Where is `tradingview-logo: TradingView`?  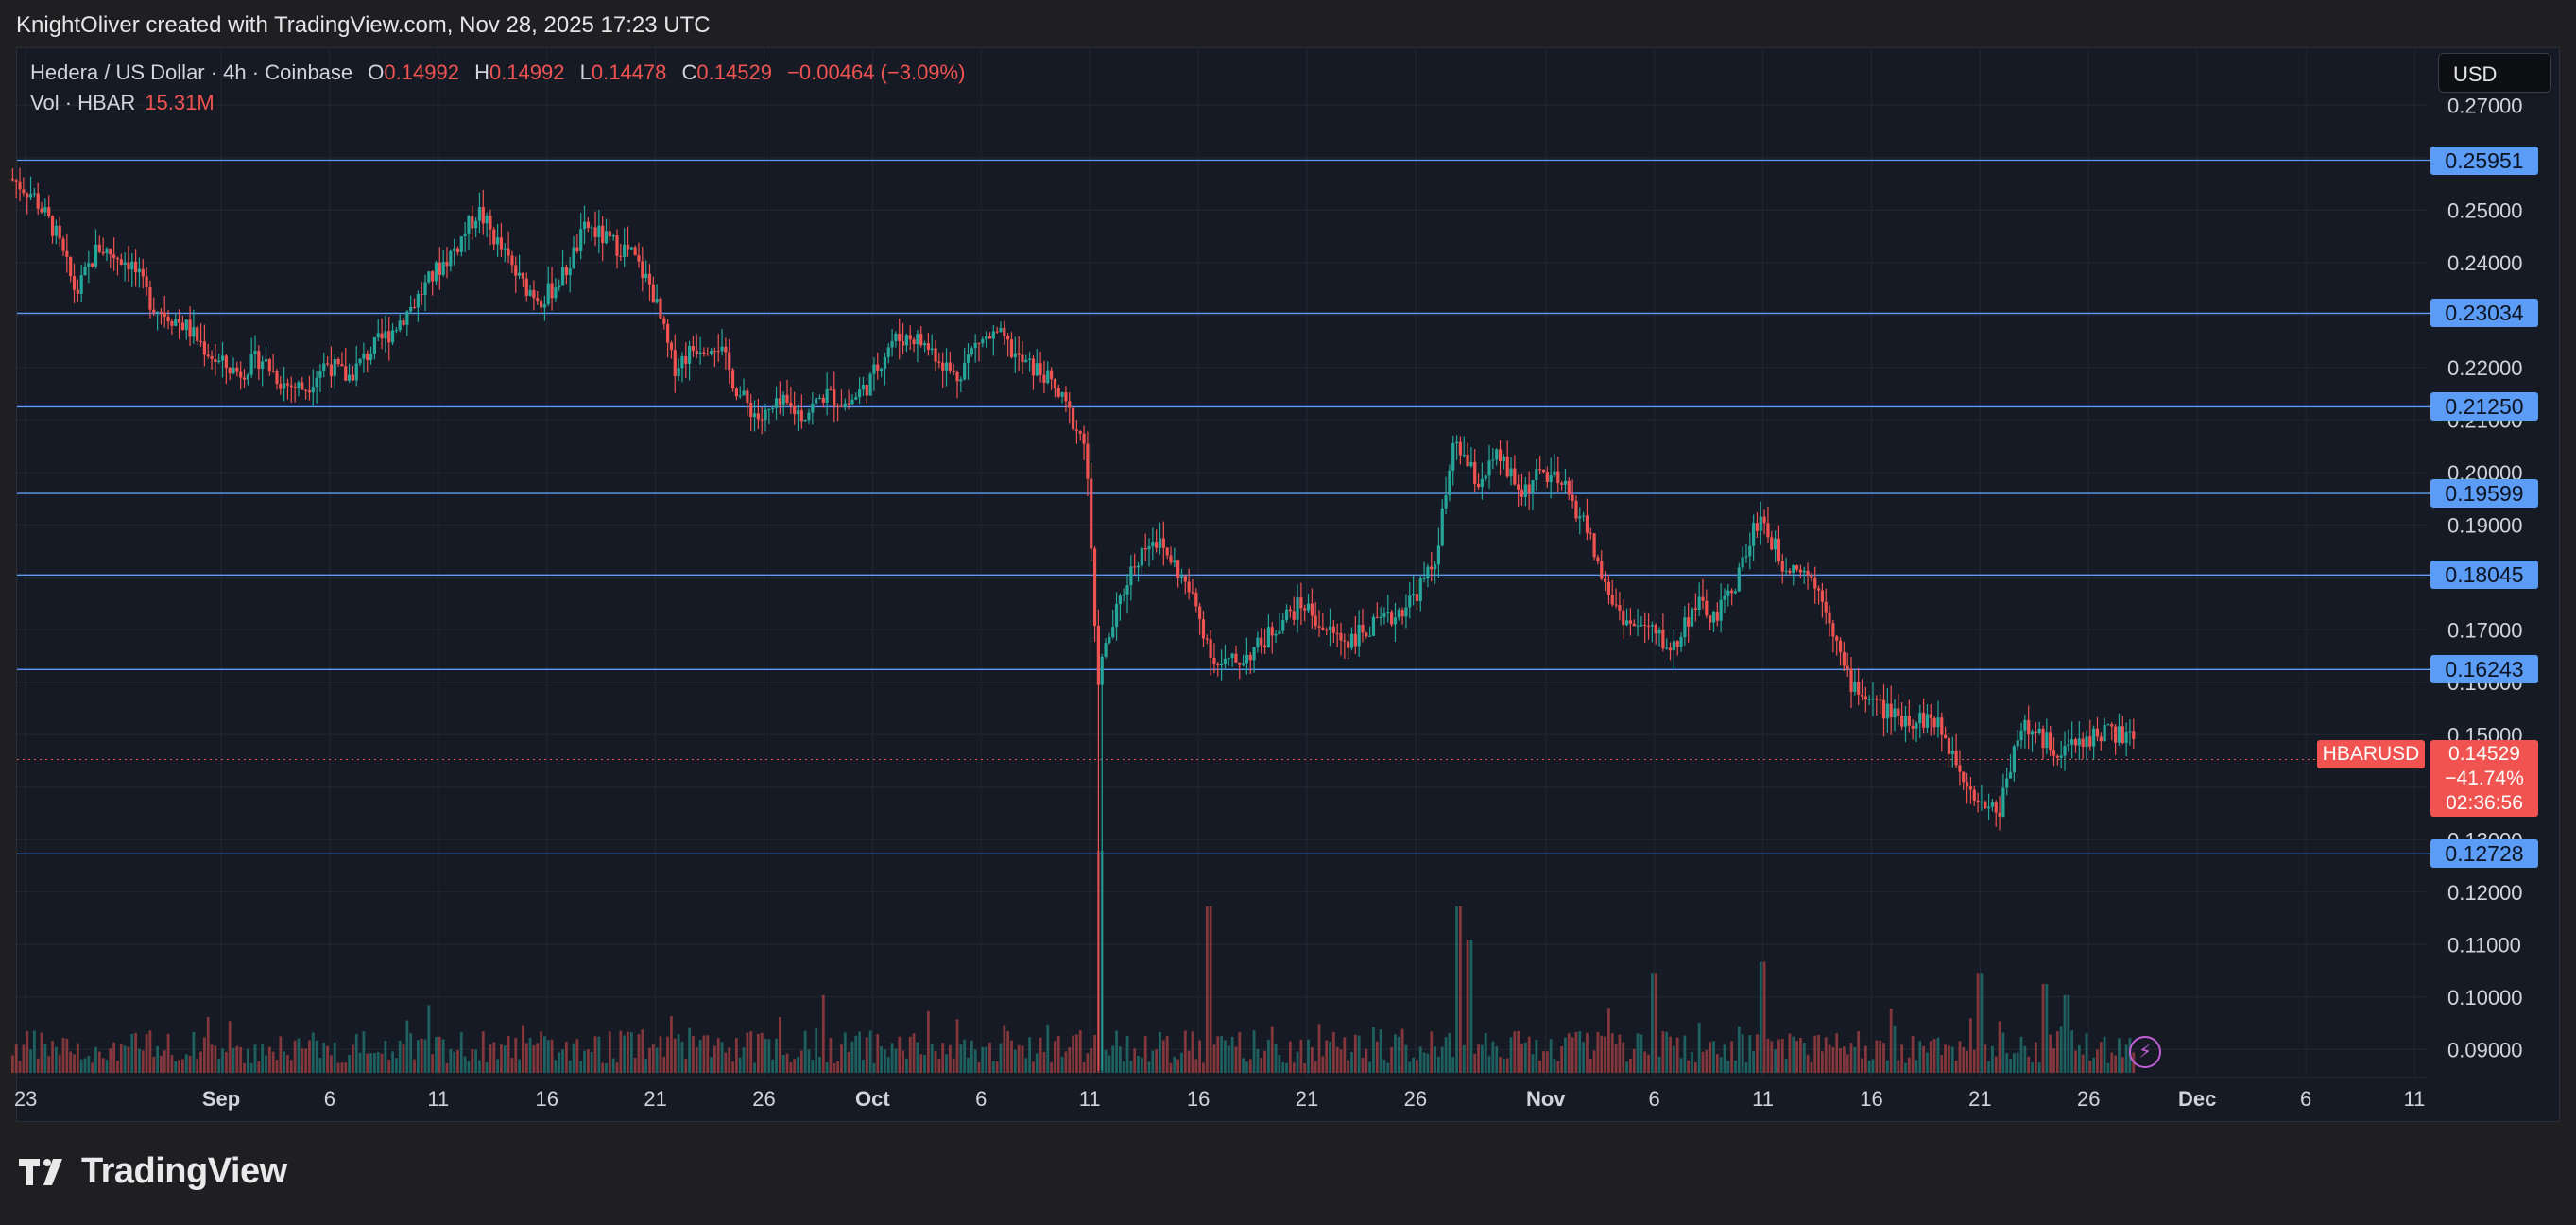
tradingview-logo: TradingView is located at coordinates (153, 1171).